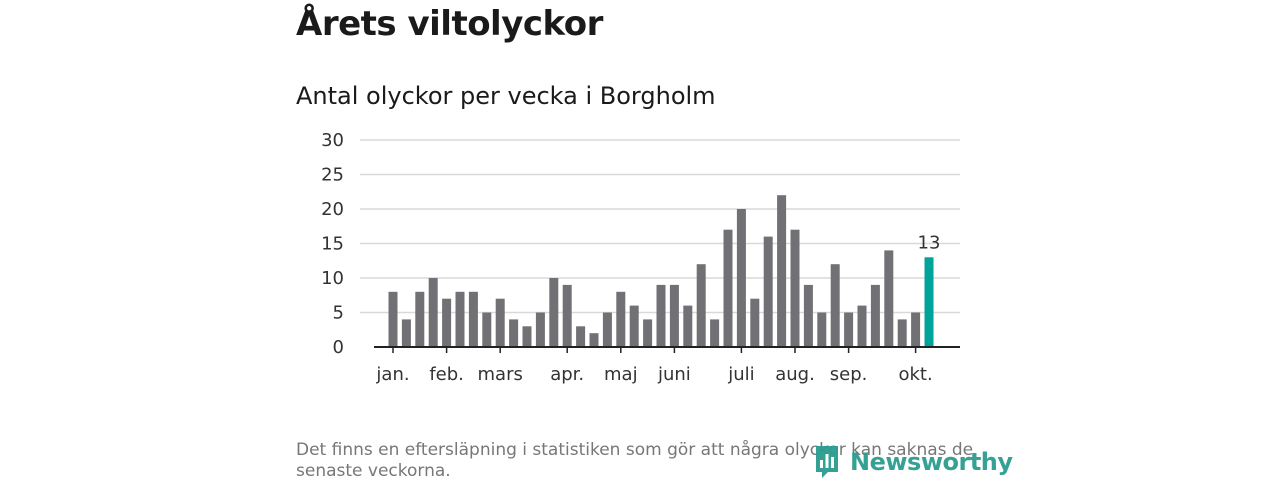 The height and width of the screenshot is (482, 1280). Describe the element at coordinates (827, 462) in the screenshot. I see `newsworthy-logo-icon` at that location.